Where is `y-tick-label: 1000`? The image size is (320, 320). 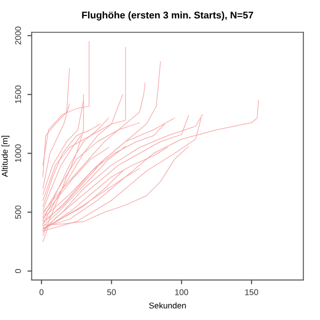
y-tick-label: 1000 is located at coordinates (18, 153).